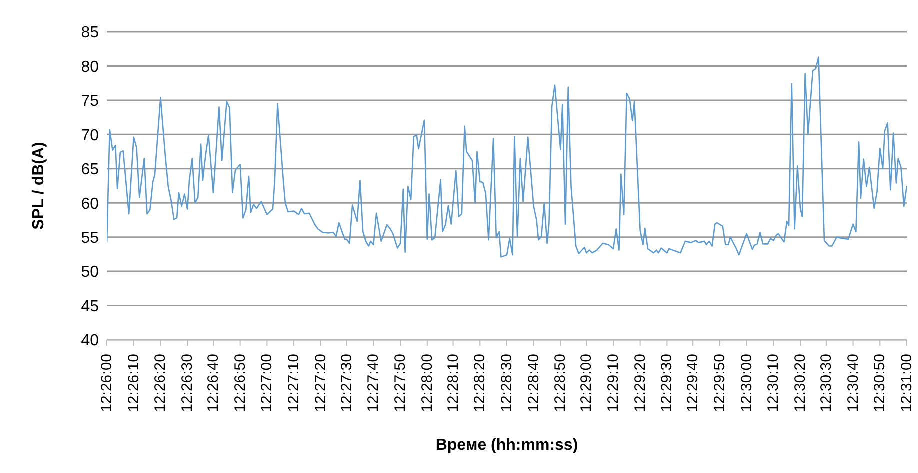 This screenshot has width=918, height=473. Describe the element at coordinates (90, 239) in the screenshot. I see `y-tick-label: 55` at that location.